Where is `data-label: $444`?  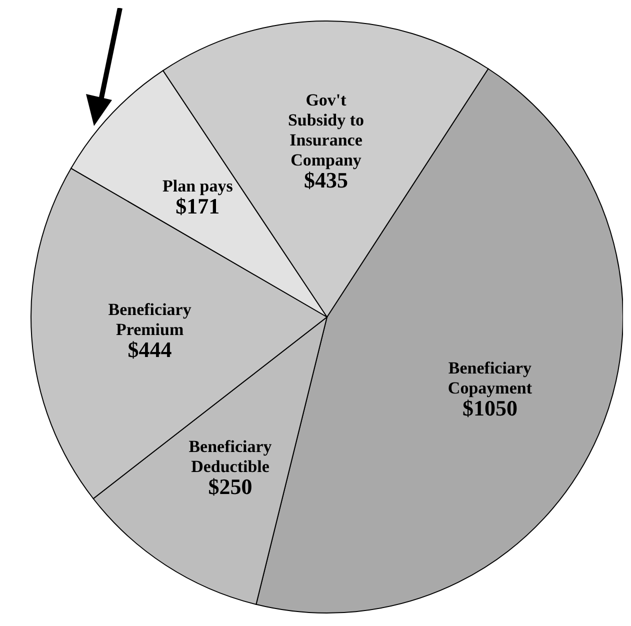
data-label: $444 is located at coordinates (150, 349).